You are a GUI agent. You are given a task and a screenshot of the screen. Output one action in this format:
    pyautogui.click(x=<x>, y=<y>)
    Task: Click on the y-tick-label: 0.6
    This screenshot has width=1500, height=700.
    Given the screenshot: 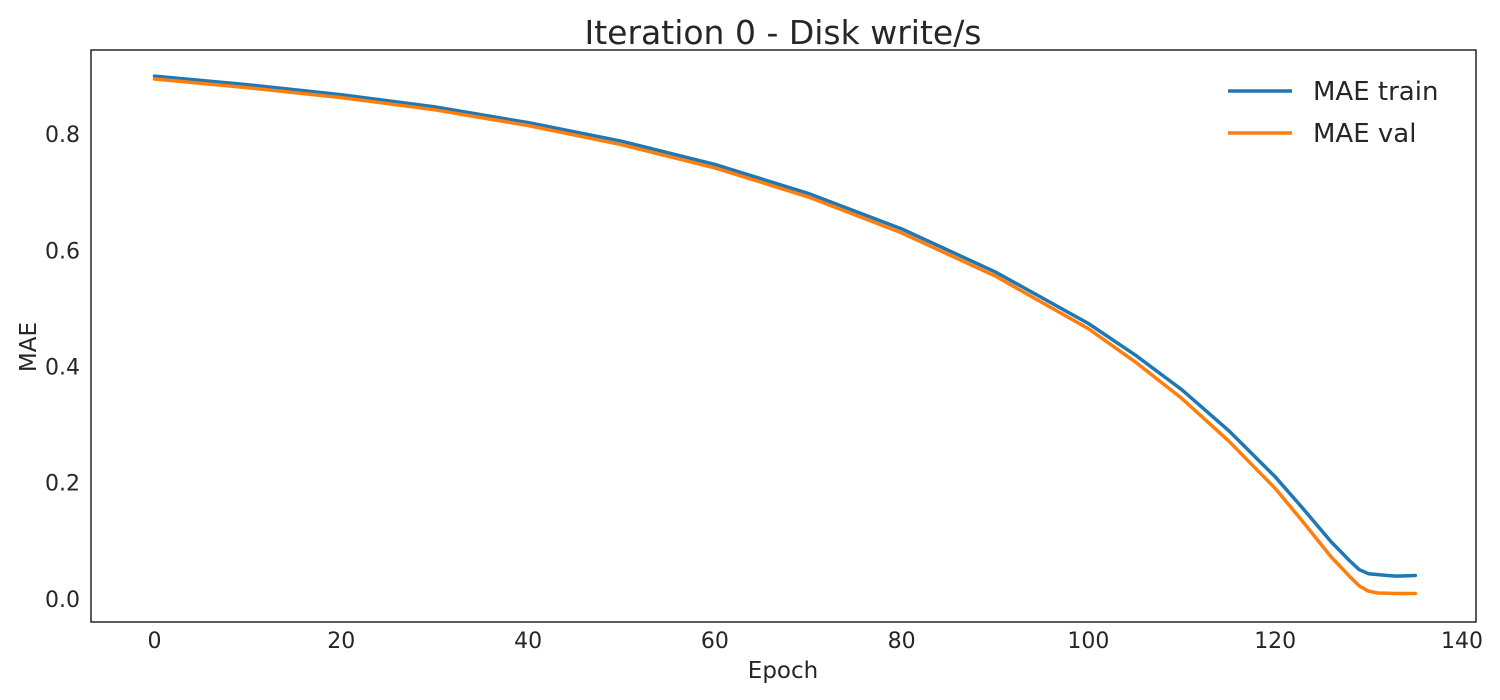 What is the action you would take?
    pyautogui.click(x=62, y=251)
    